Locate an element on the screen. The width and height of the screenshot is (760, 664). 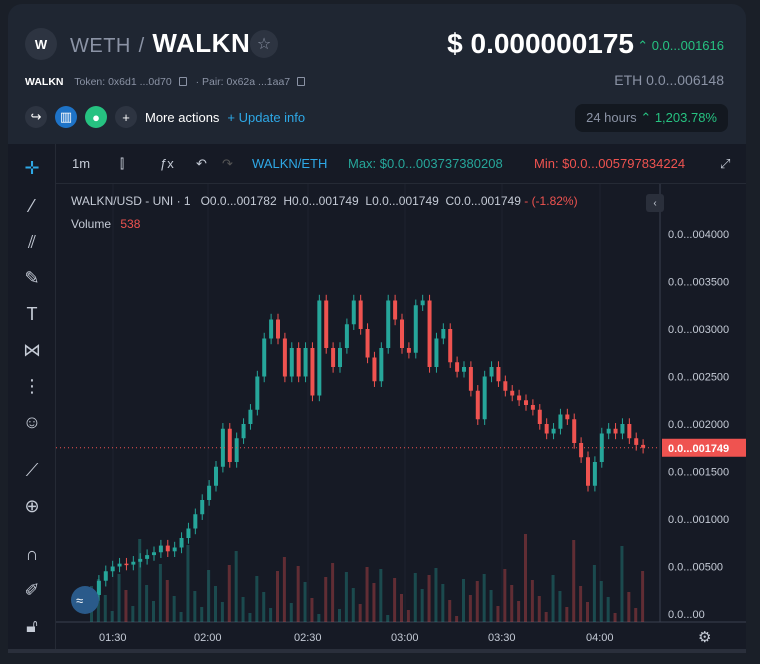
volume-bars is located at coordinates (367, 578).